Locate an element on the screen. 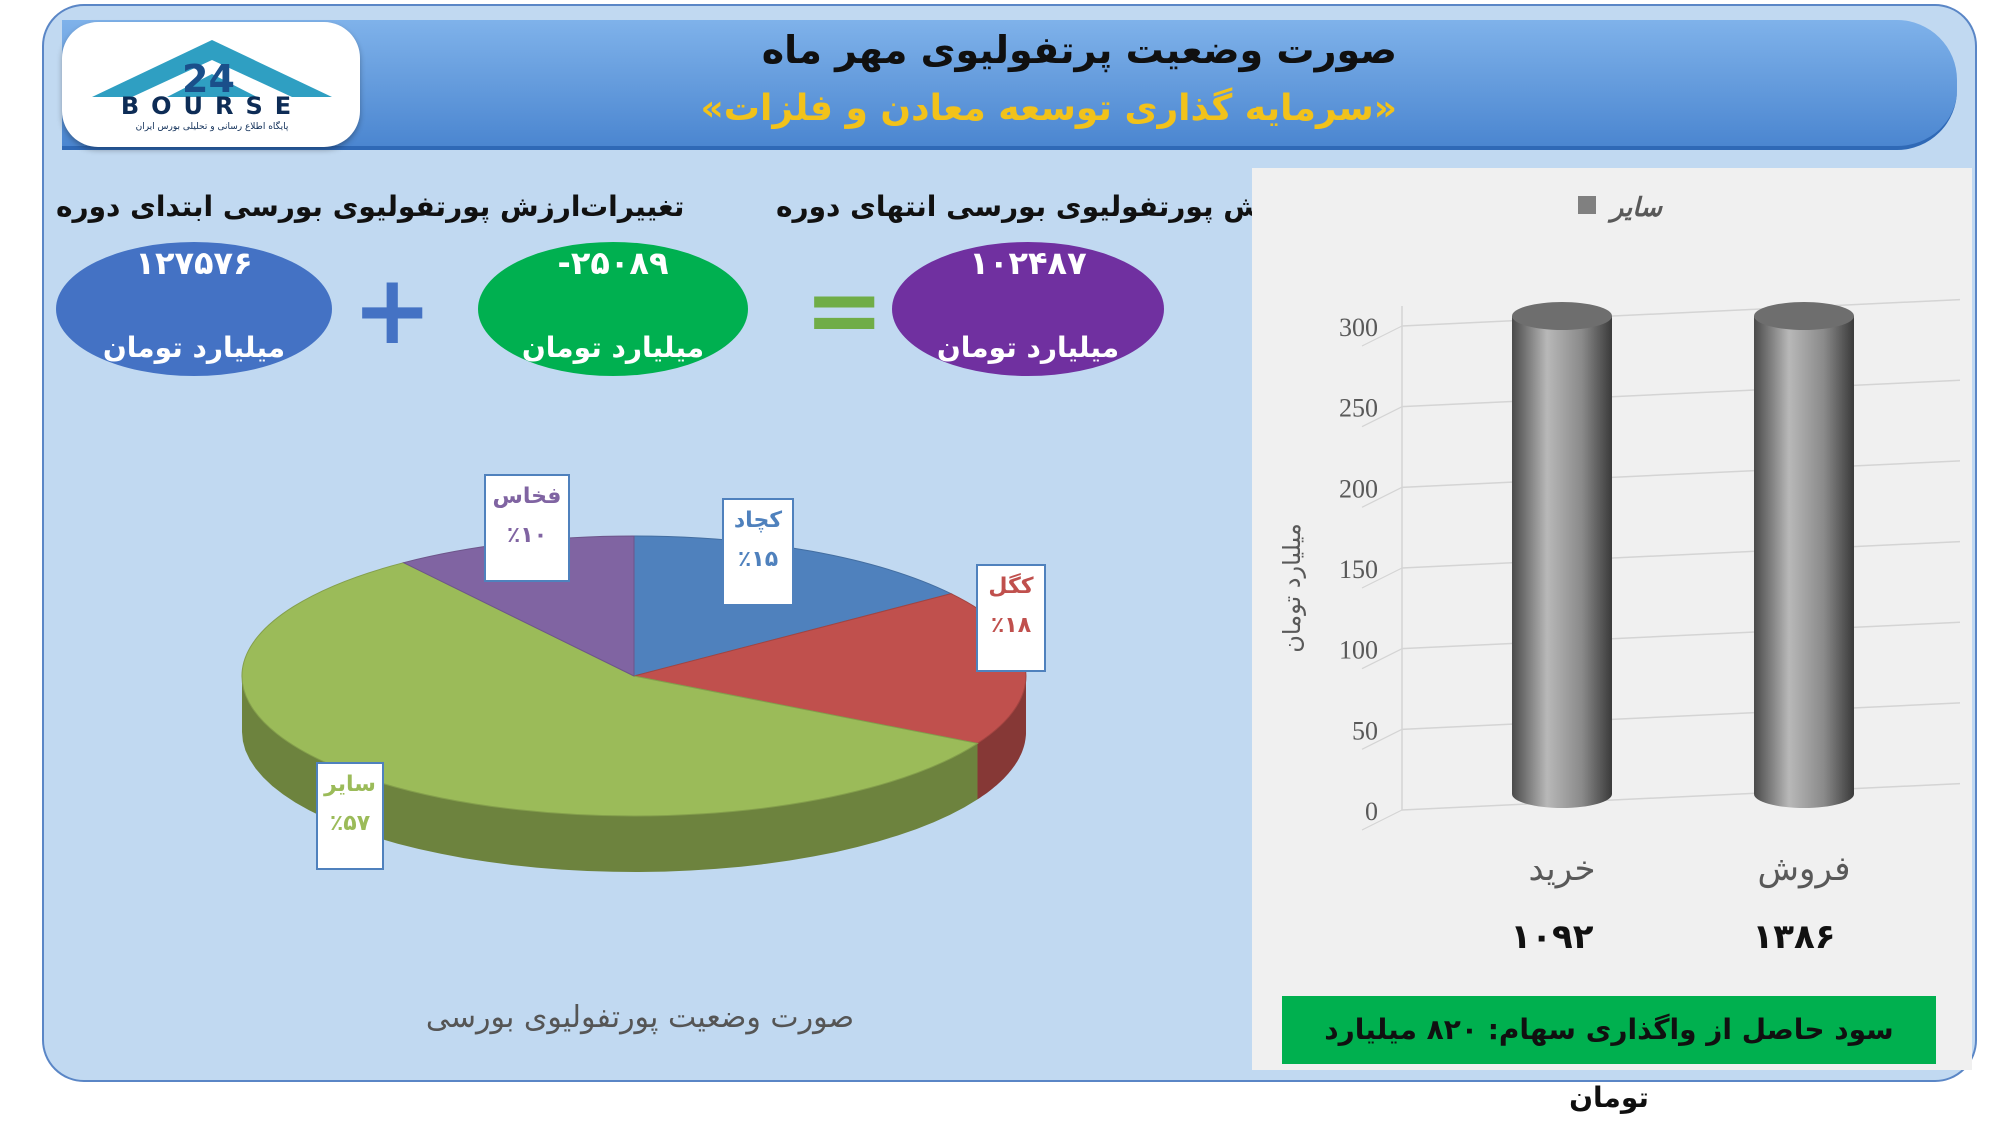 This screenshot has height=1132, width=2000. pie-label-box-gol: کگل ٪۱۸ is located at coordinates (1011, 618).